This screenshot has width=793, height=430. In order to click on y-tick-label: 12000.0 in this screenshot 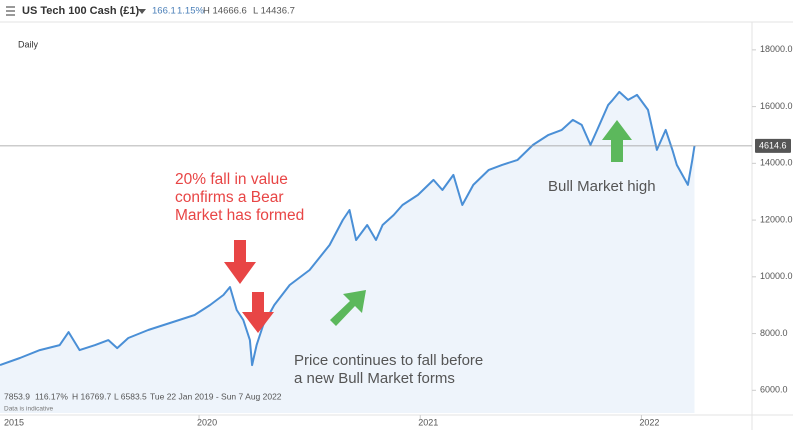, I will do `click(776, 219)`.